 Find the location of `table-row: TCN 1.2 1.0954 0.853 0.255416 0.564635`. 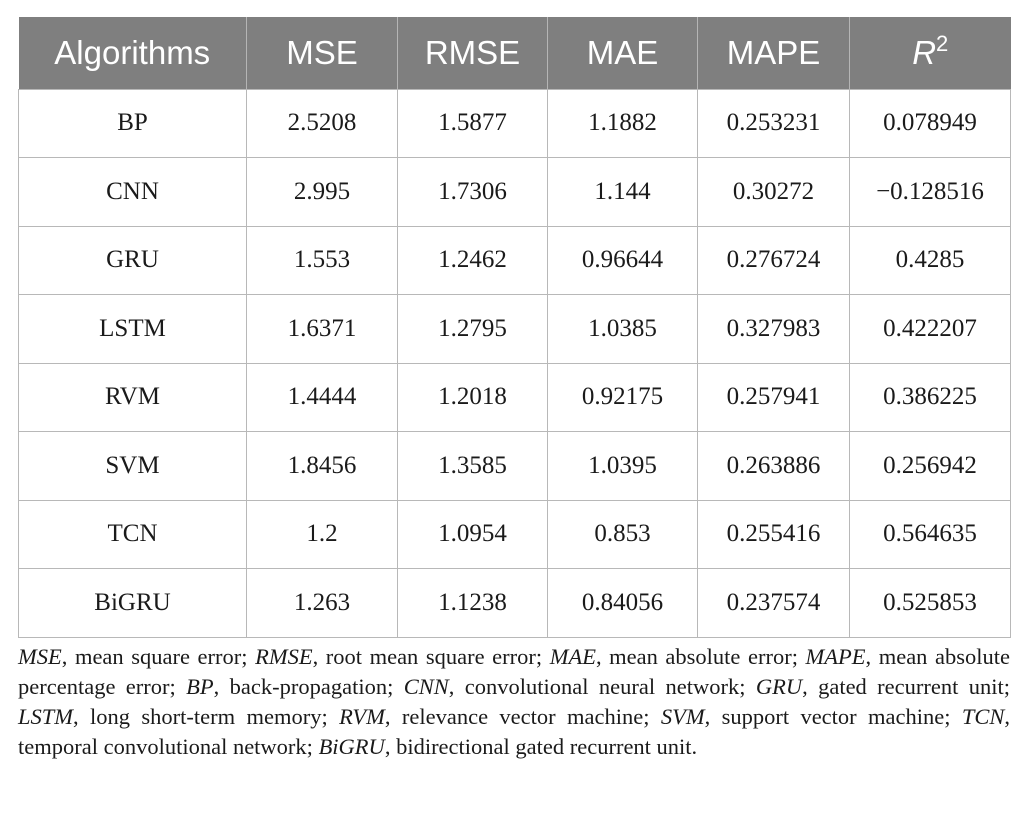

table-row: TCN 1.2 1.0954 0.853 0.255416 0.564635 is located at coordinates (514, 534).